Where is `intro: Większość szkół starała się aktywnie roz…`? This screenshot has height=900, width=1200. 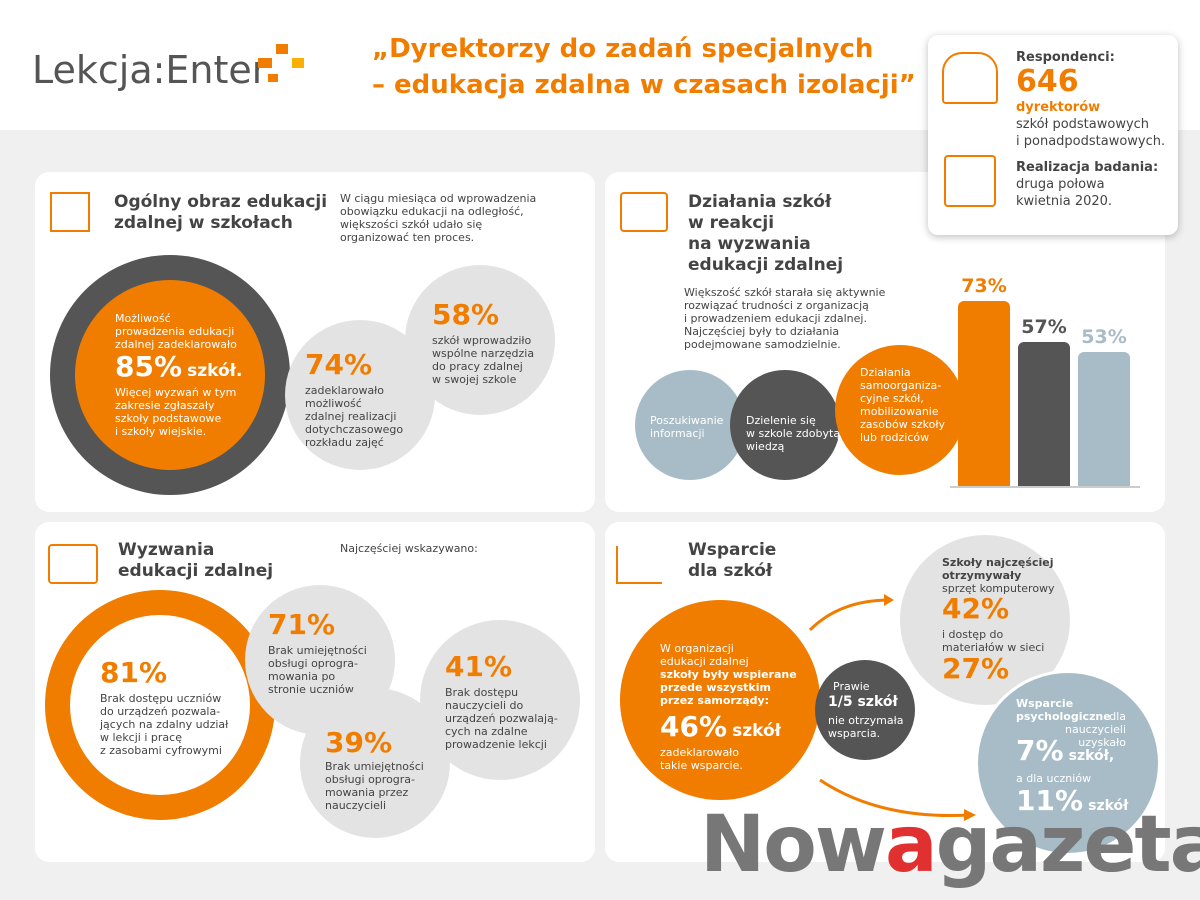 intro: Większość szkół starała się aktywnie roz… is located at coordinates (785, 318).